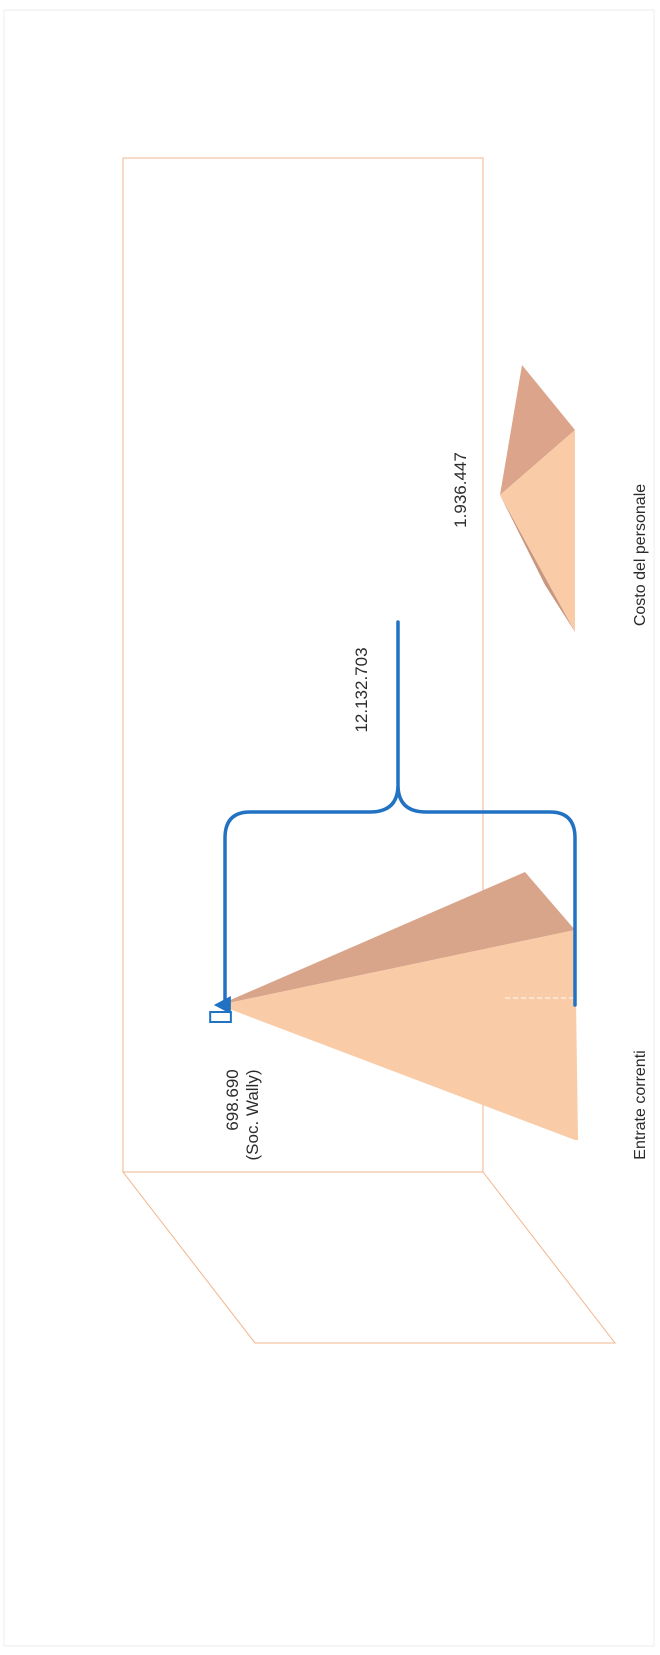 This screenshot has width=660, height=1655. Describe the element at coordinates (640, 1104) in the screenshot. I see `category-label-entrate-correnti: Entrate correnti` at that location.